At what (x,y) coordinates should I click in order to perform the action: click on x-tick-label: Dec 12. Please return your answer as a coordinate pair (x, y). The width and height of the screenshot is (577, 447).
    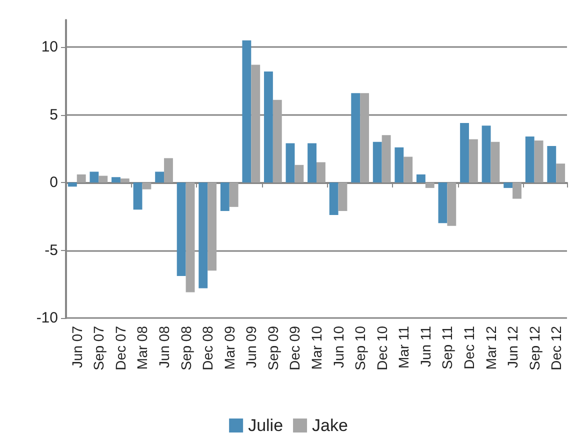
    Looking at the image, I should click on (556, 348).